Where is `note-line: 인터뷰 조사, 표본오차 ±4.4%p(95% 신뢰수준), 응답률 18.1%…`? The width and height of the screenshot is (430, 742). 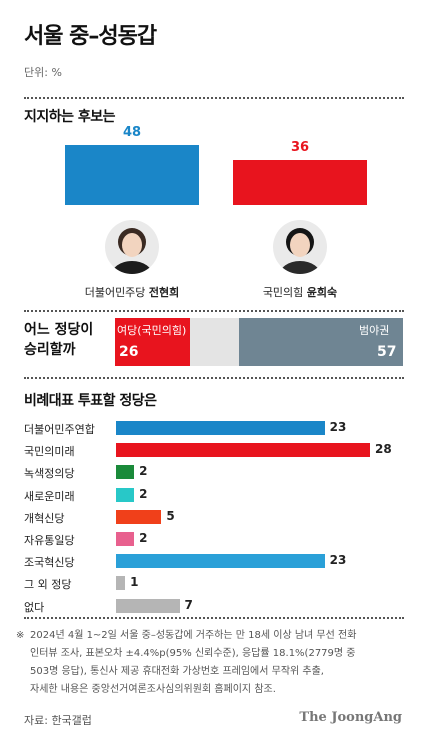 note-line: 인터뷰 조사, 표본오차 ±4.4%p(95% 신뢰수준), 응답률 18.1%… is located at coordinates (193, 653).